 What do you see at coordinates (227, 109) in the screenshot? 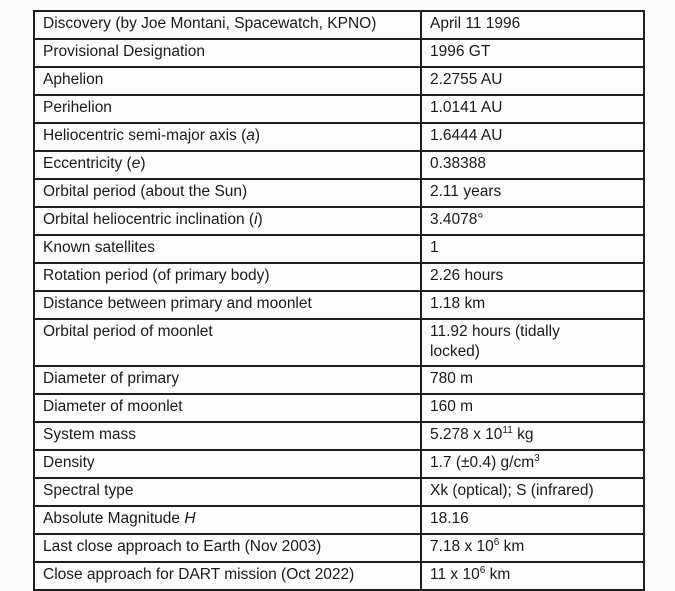
I see `property-cell: Perihelion` at bounding box center [227, 109].